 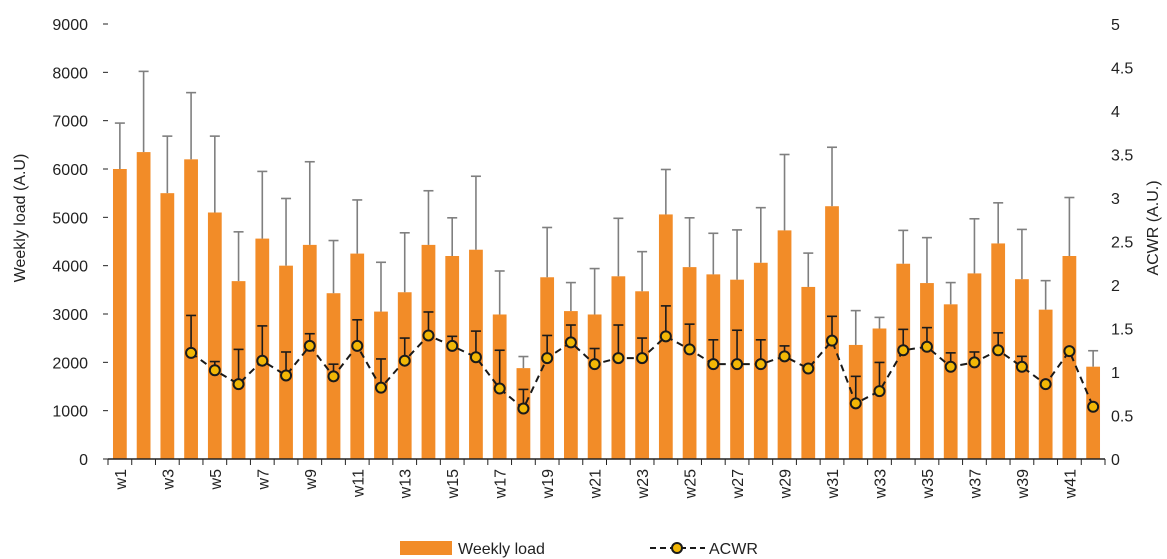 What do you see at coordinates (70, 122) in the screenshot?
I see `y-tick-label: 7000` at bounding box center [70, 122].